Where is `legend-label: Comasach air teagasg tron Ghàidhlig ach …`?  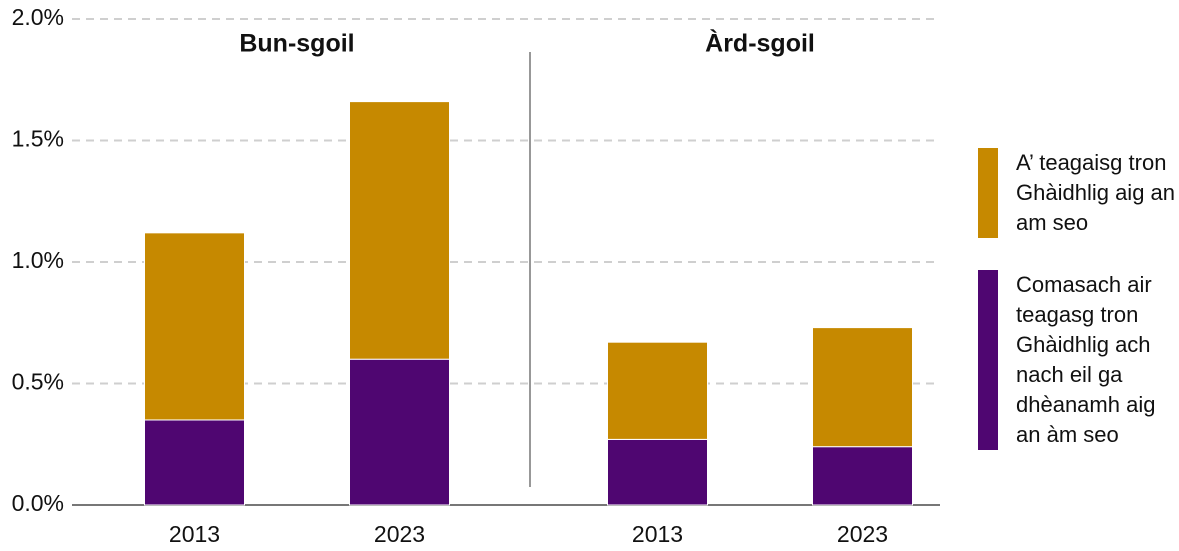 legend-label: Comasach air teagasg tron Ghàidhlig ach … is located at coordinates (1086, 359).